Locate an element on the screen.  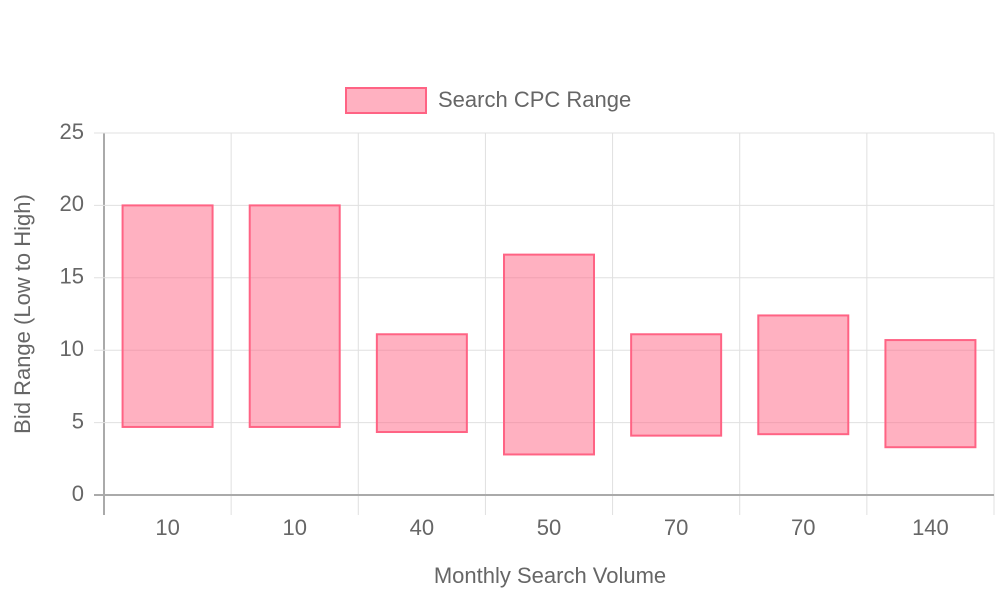
x-tick-label: 140 is located at coordinates (930, 527).